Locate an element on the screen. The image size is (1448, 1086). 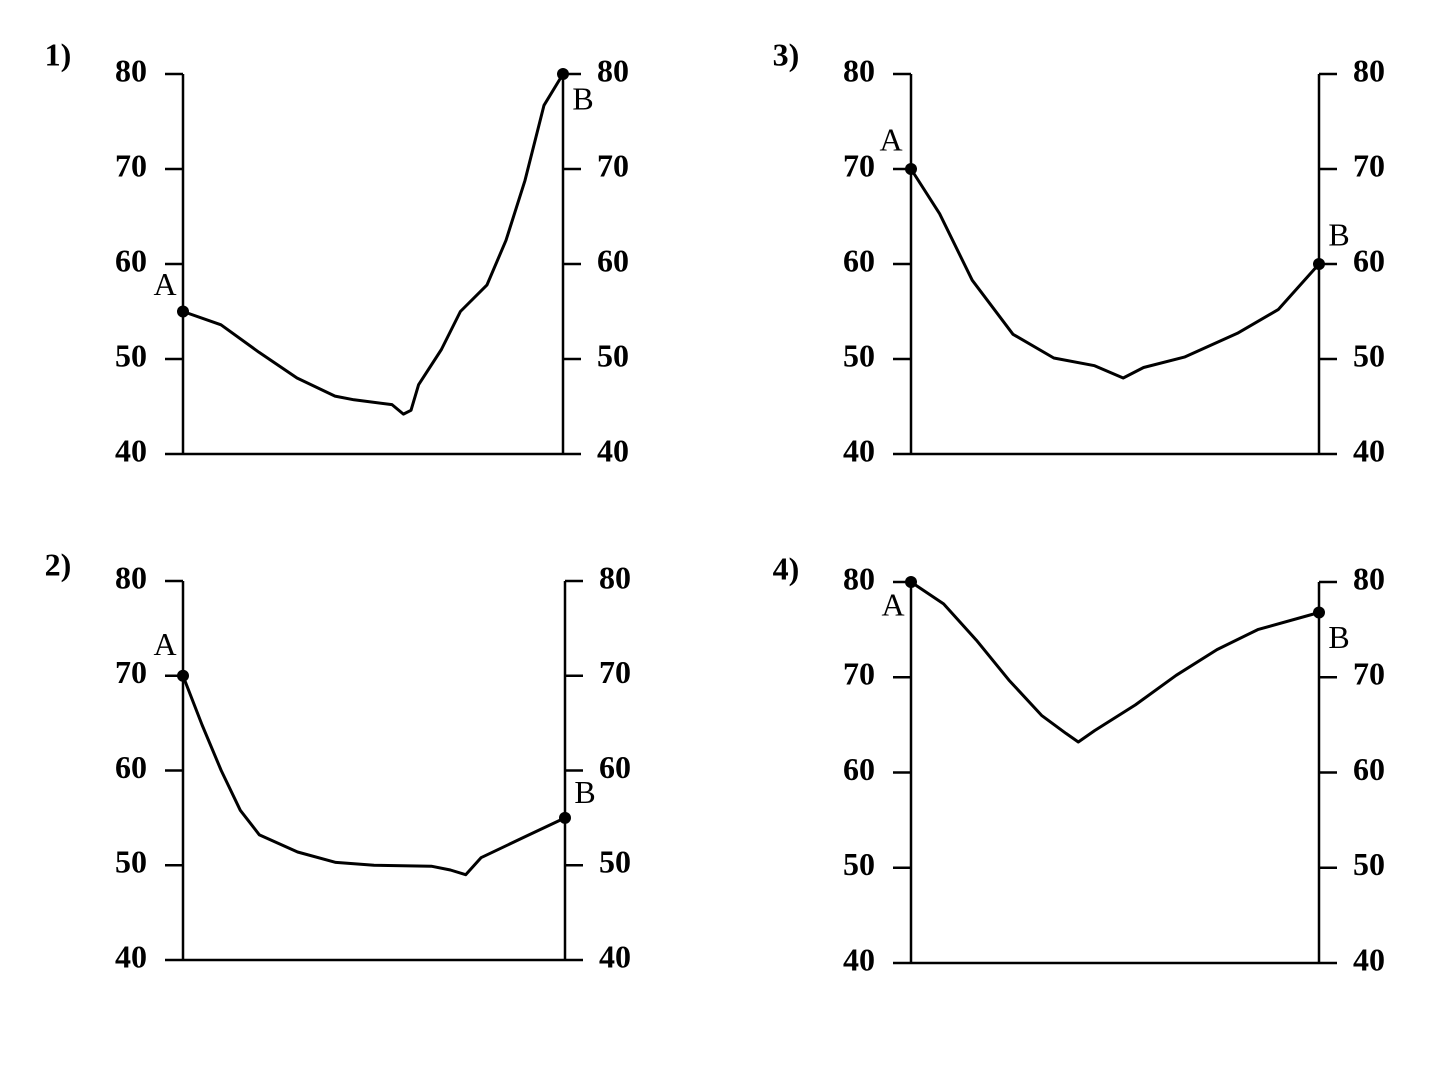
chart-label: 2) is located at coordinates (58, 564).